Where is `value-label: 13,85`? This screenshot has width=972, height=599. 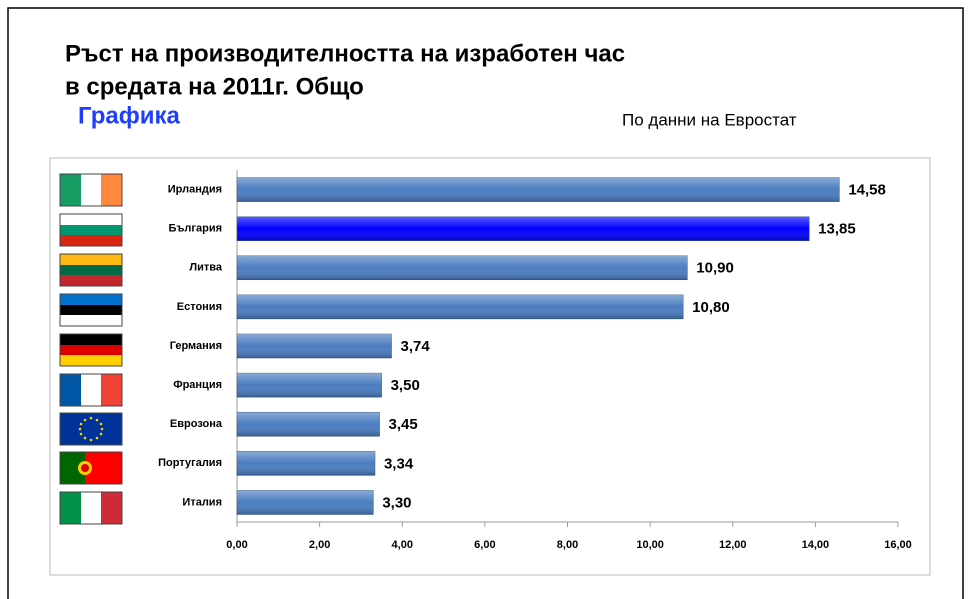 value-label: 13,85 is located at coordinates (837, 229).